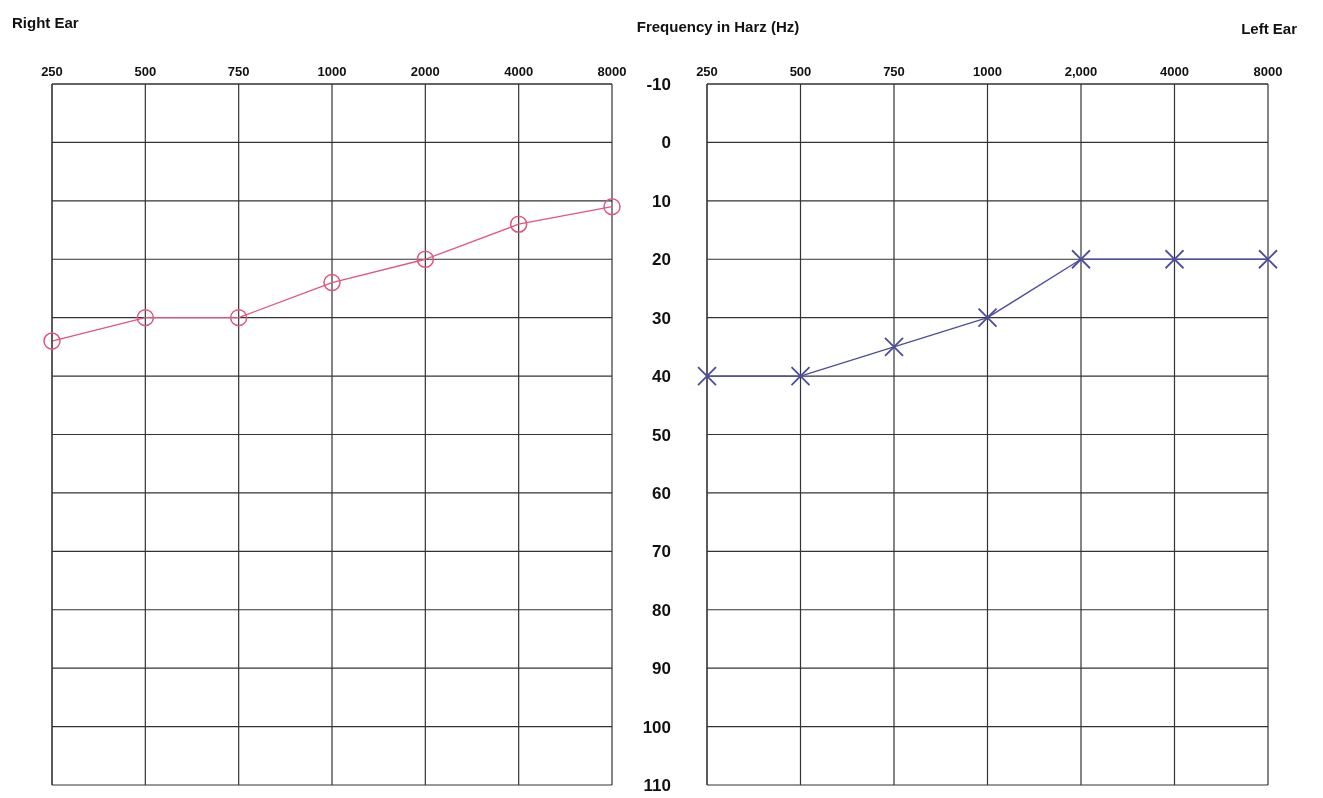  I want to click on y-tick-label: -10, so click(658, 85).